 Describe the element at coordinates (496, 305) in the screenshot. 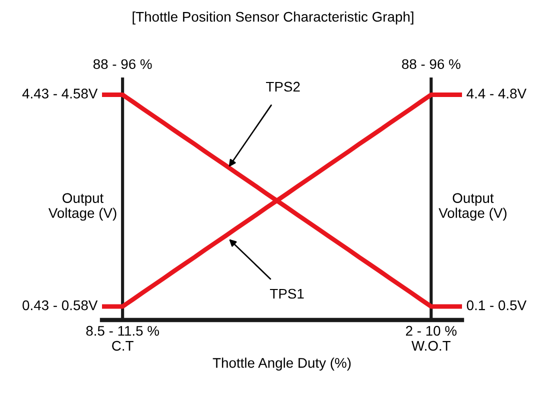

I see `text: 0.1 - 0.5V` at that location.